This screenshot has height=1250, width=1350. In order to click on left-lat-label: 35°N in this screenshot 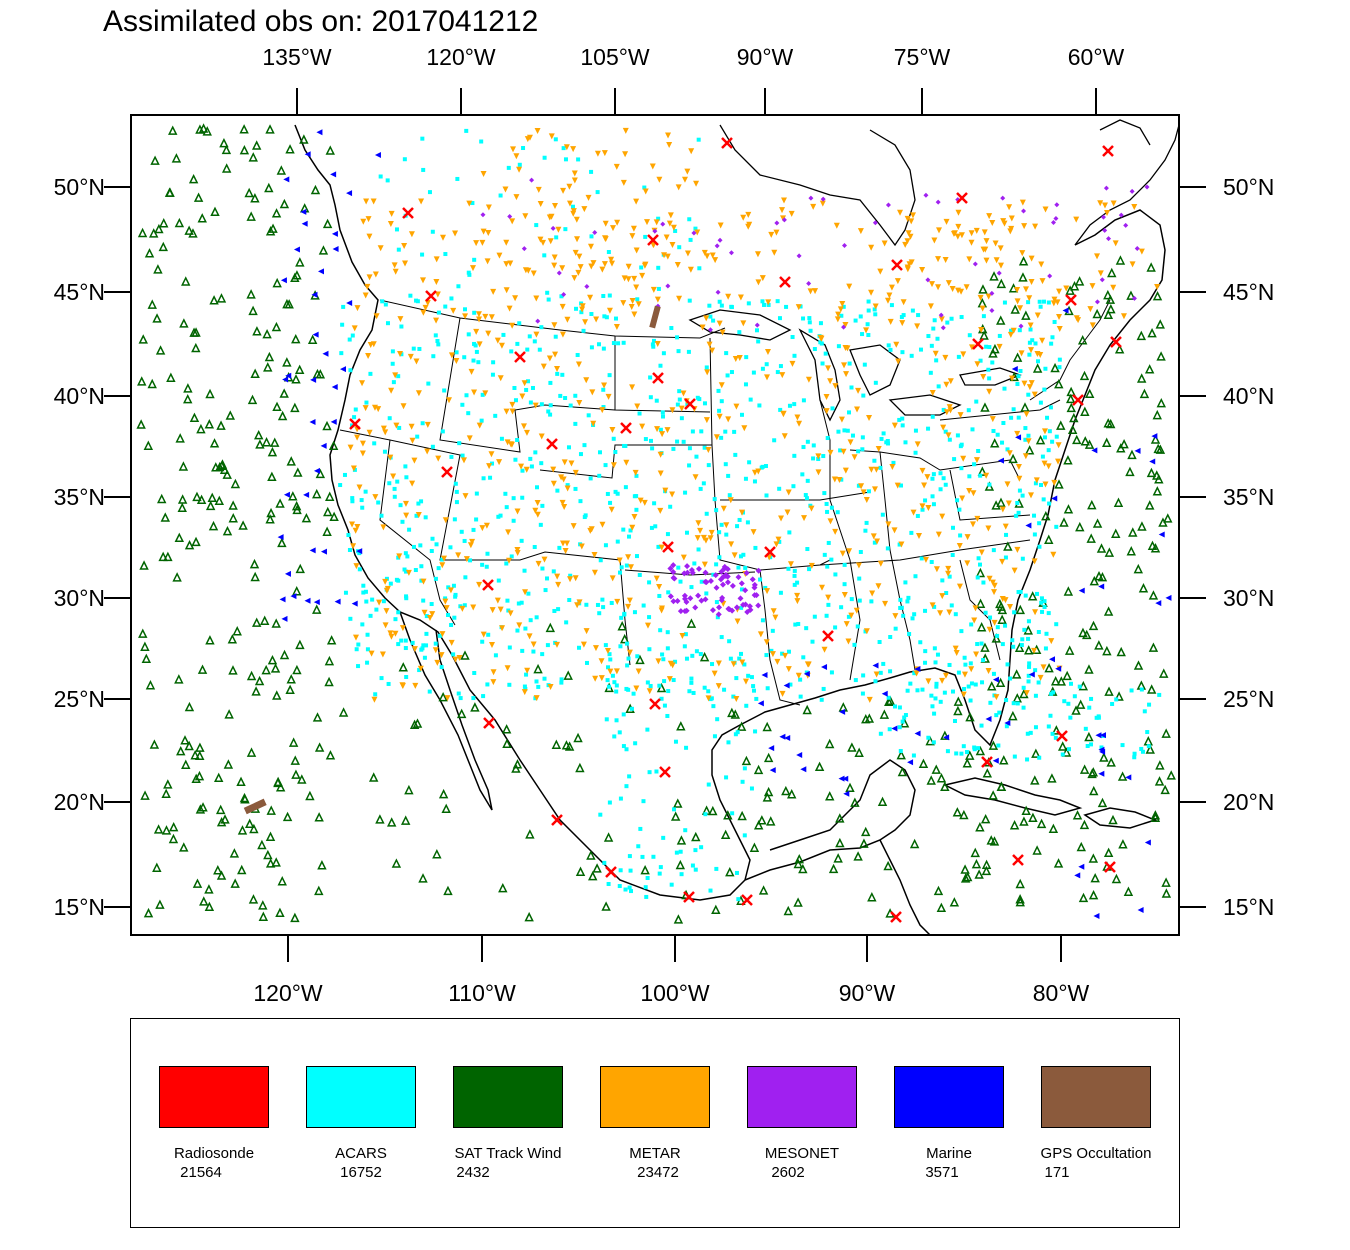, I will do `click(79, 497)`.